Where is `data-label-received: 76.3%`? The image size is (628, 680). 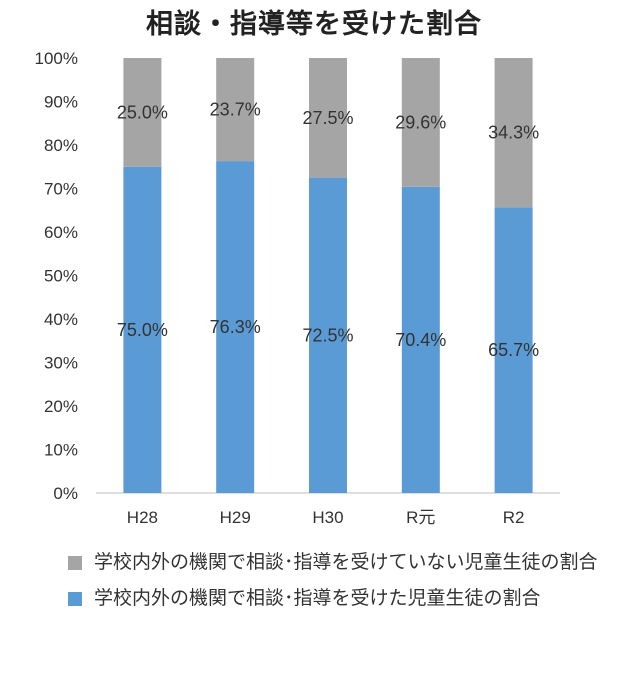
data-label-received: 76.3% is located at coordinates (235, 327).